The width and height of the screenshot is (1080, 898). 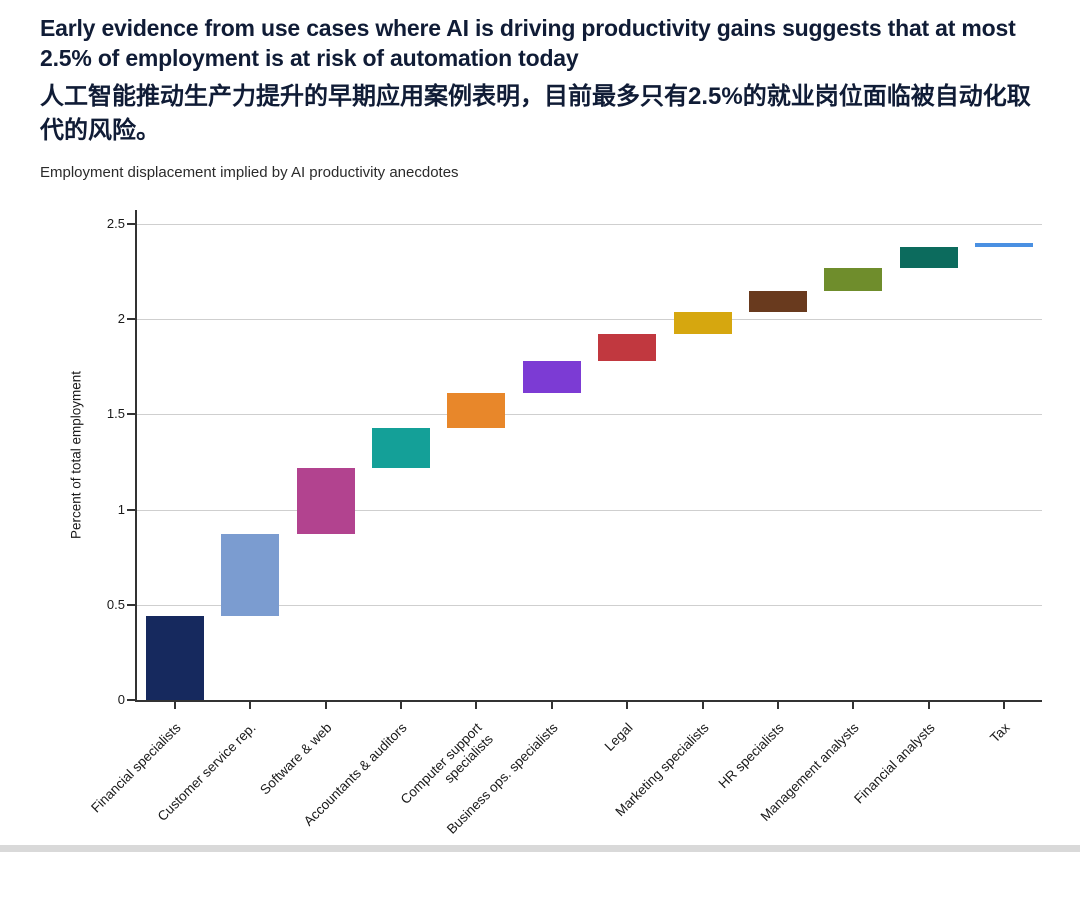 I want to click on y-axis-tick-label: 2, so click(x=121, y=319).